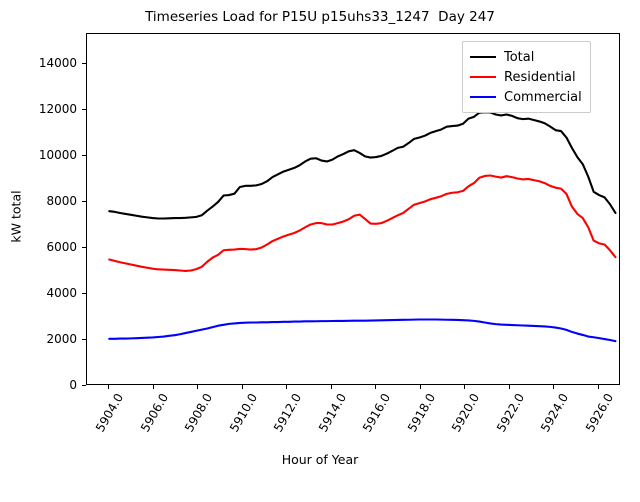  What do you see at coordinates (57, 62) in the screenshot?
I see `y-tick-label: 14000` at bounding box center [57, 62].